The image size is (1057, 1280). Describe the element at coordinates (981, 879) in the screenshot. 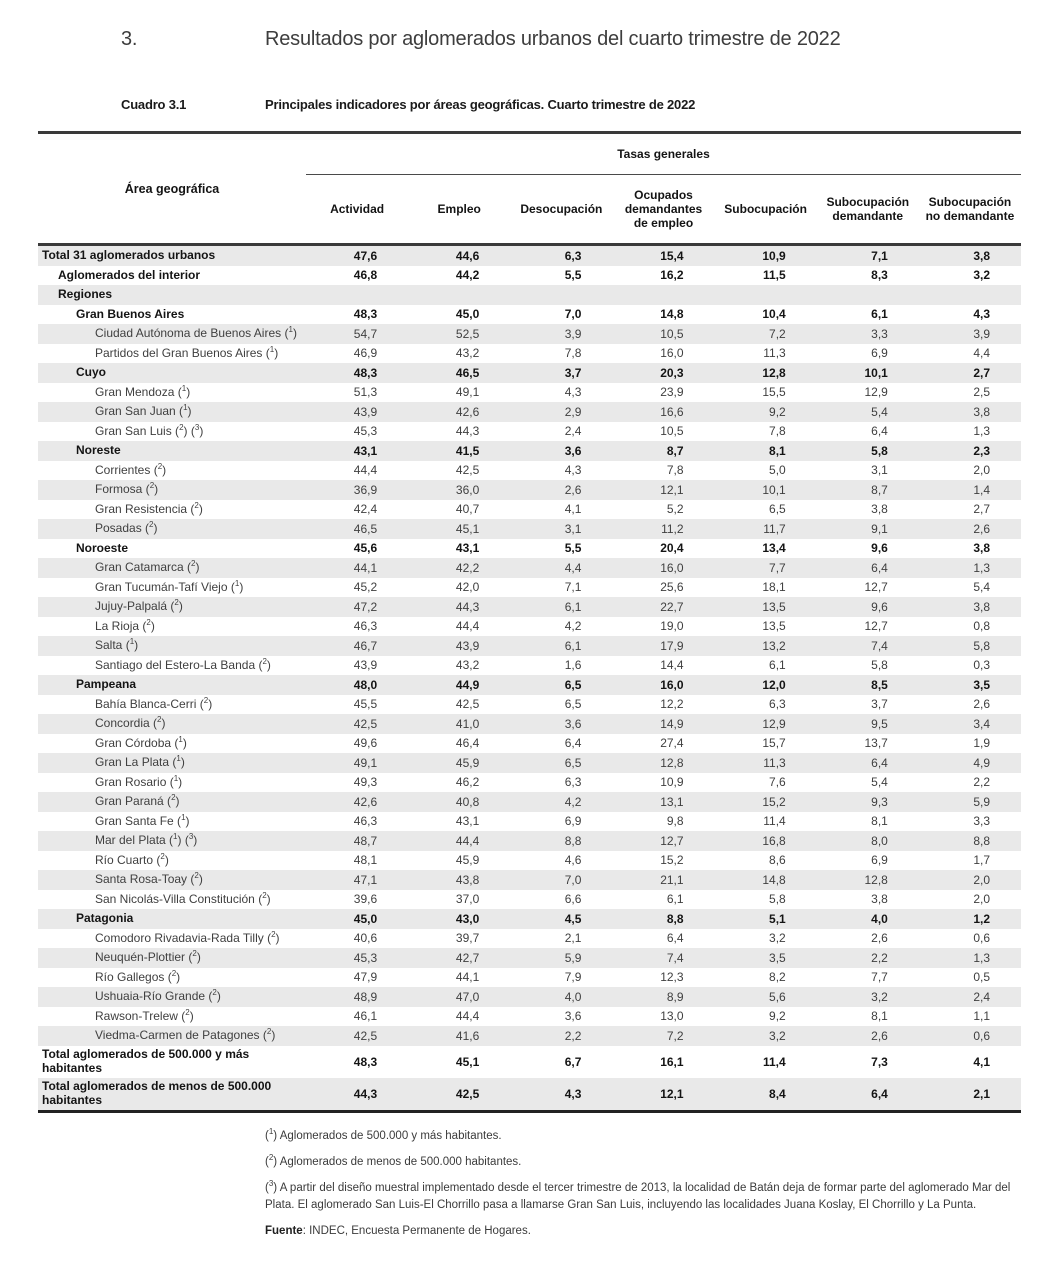

I see `value-cell: 2,0` at that location.